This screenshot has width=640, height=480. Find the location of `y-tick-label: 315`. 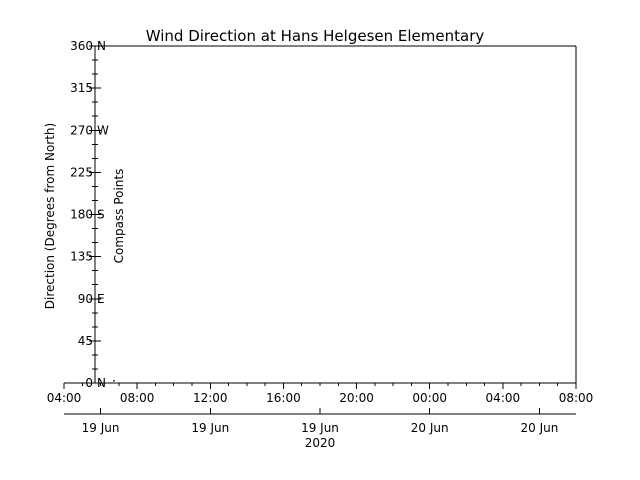

y-tick-label: 315 is located at coordinates (81, 88).